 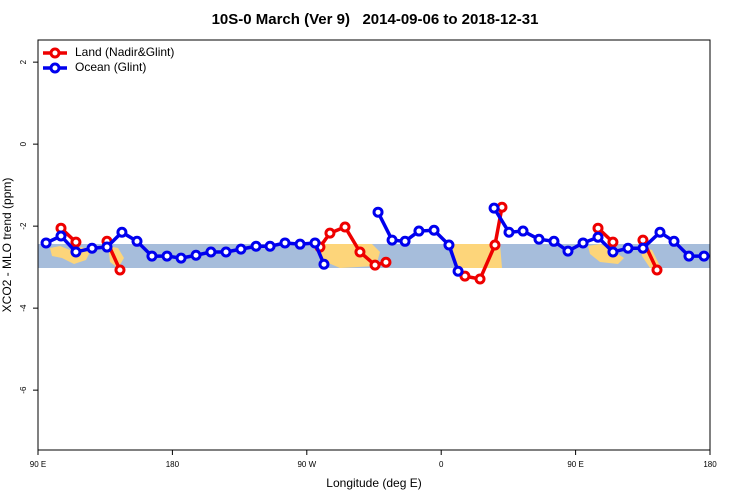 I want to click on x-tick-label: 90 W, so click(x=306, y=464).